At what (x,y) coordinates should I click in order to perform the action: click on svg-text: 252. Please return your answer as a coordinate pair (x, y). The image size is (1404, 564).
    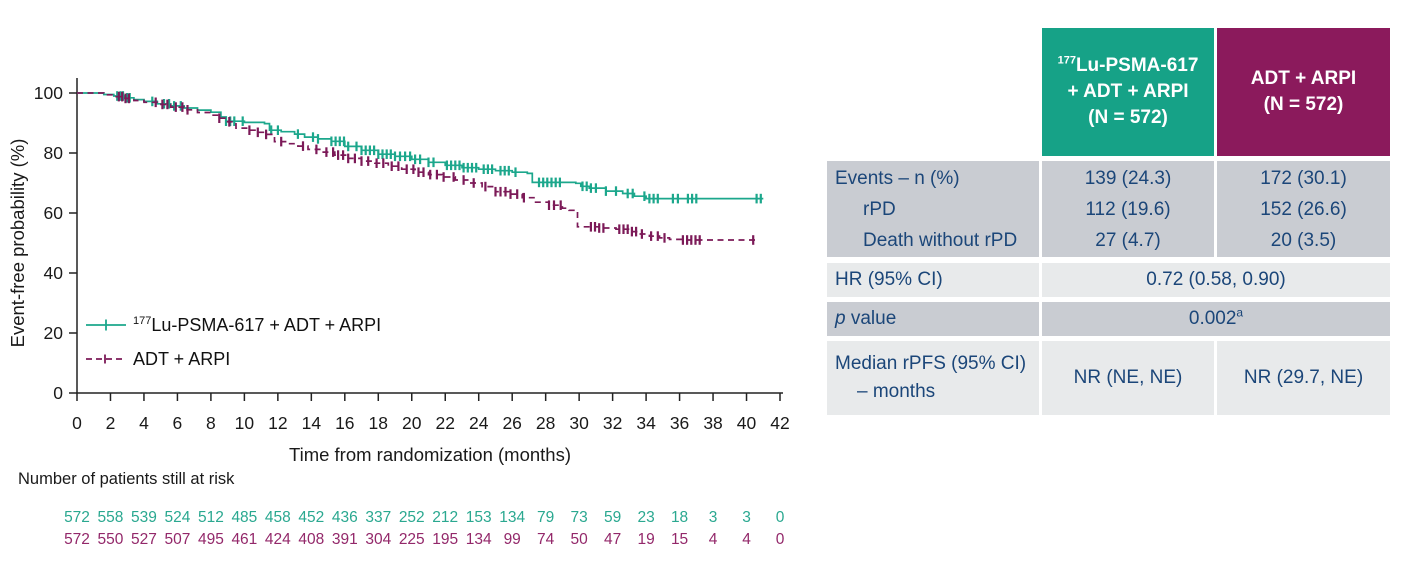
    Looking at the image, I should click on (412, 517).